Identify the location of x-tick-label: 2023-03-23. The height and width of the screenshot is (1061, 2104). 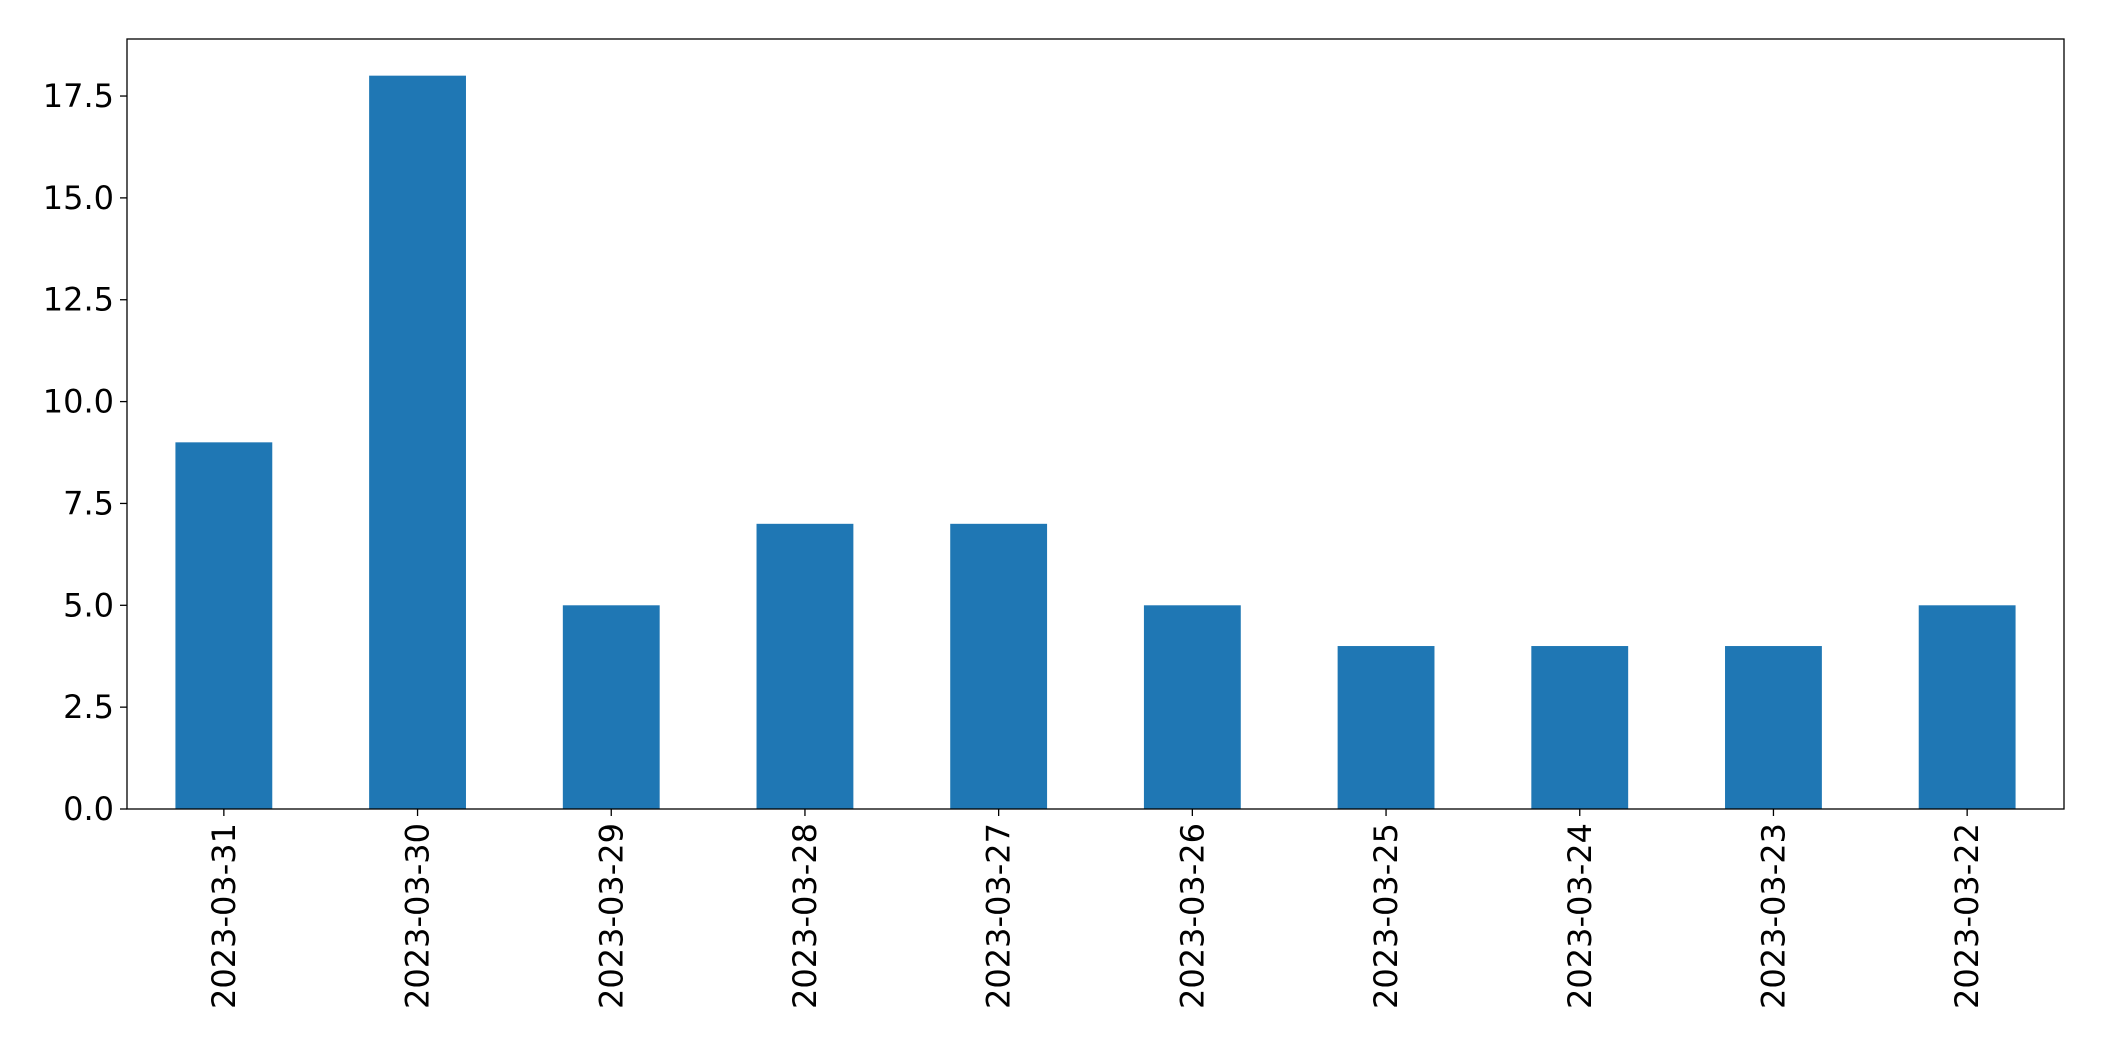
(1773, 916).